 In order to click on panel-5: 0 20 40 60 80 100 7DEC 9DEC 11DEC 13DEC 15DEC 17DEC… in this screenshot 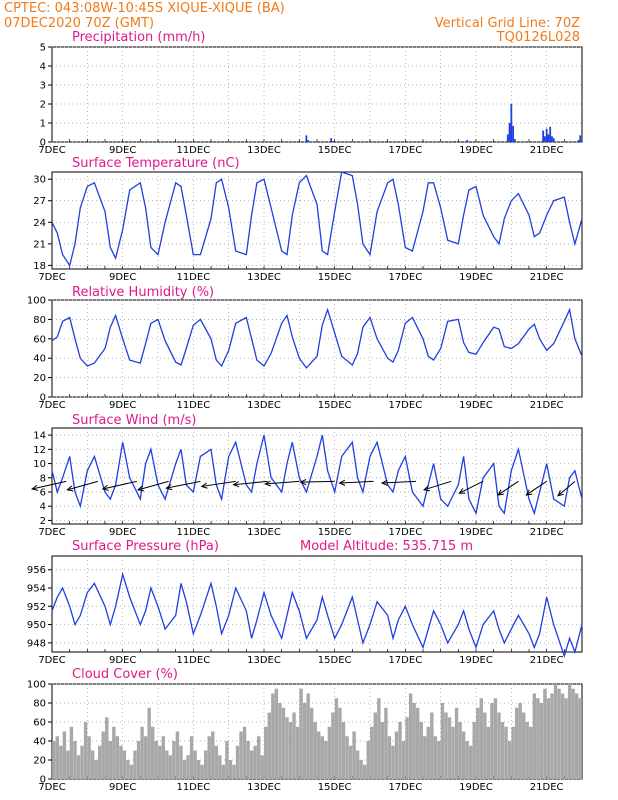, I will do `click(305, 730)`.